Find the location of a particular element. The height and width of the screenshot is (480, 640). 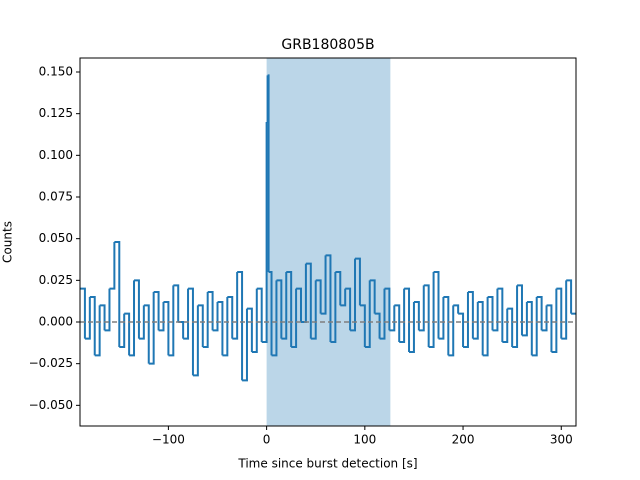

y-tick-label: −0.050 is located at coordinates (51, 405).